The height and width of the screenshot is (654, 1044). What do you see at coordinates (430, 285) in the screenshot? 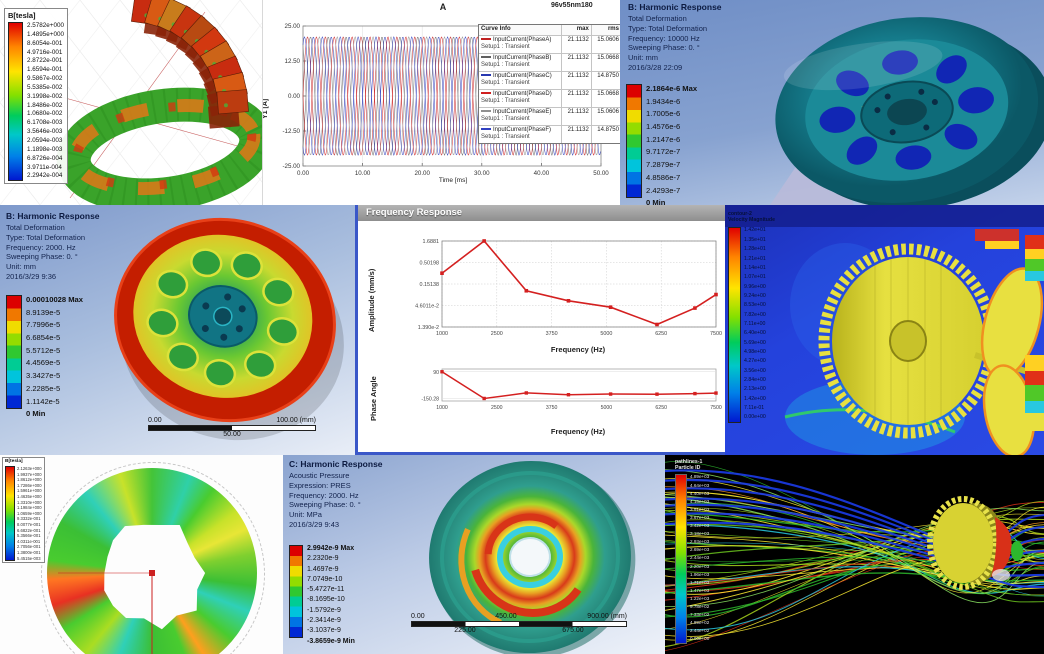
I see `tick-label: 0.15138` at bounding box center [430, 285].